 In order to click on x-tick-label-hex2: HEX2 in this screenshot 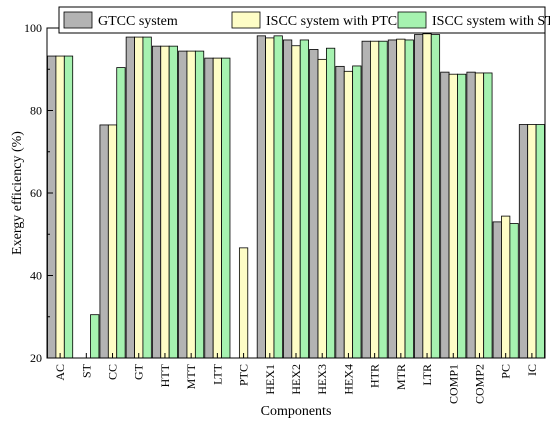, I will do `click(296, 379)`.